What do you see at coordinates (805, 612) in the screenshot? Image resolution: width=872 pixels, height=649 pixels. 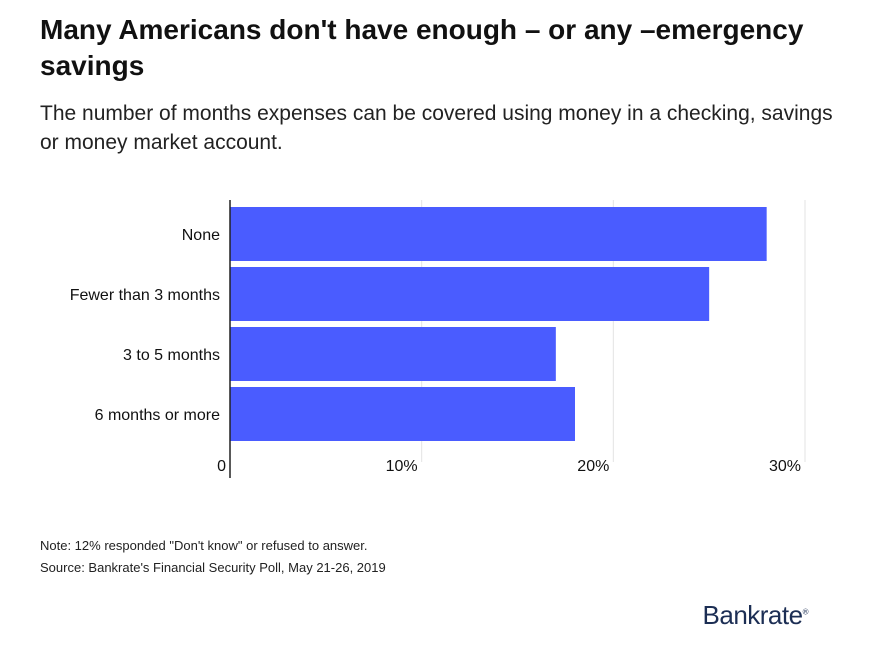 I see `logo-registered-mark: ®` at bounding box center [805, 612].